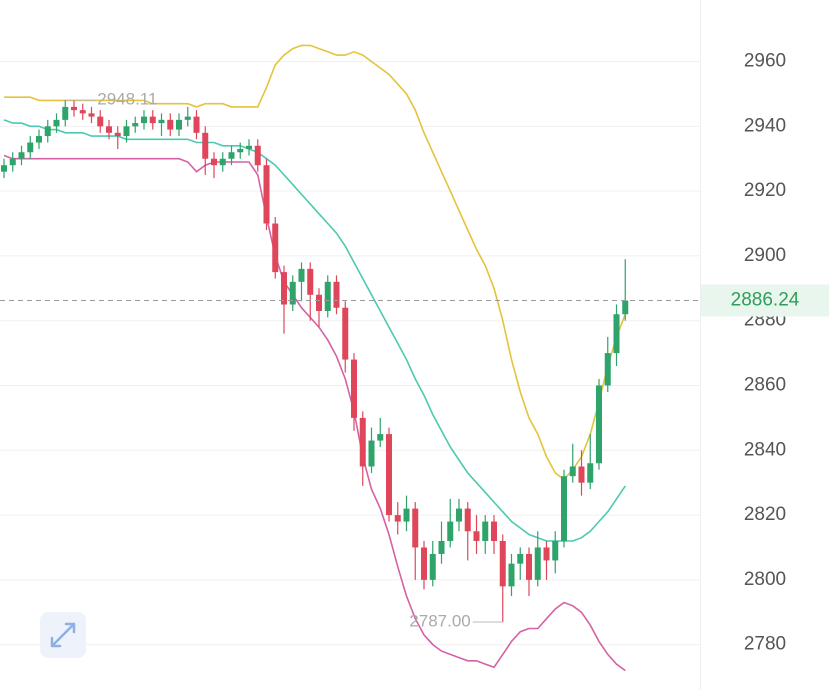  I want to click on last-price-box, so click(765, 300).